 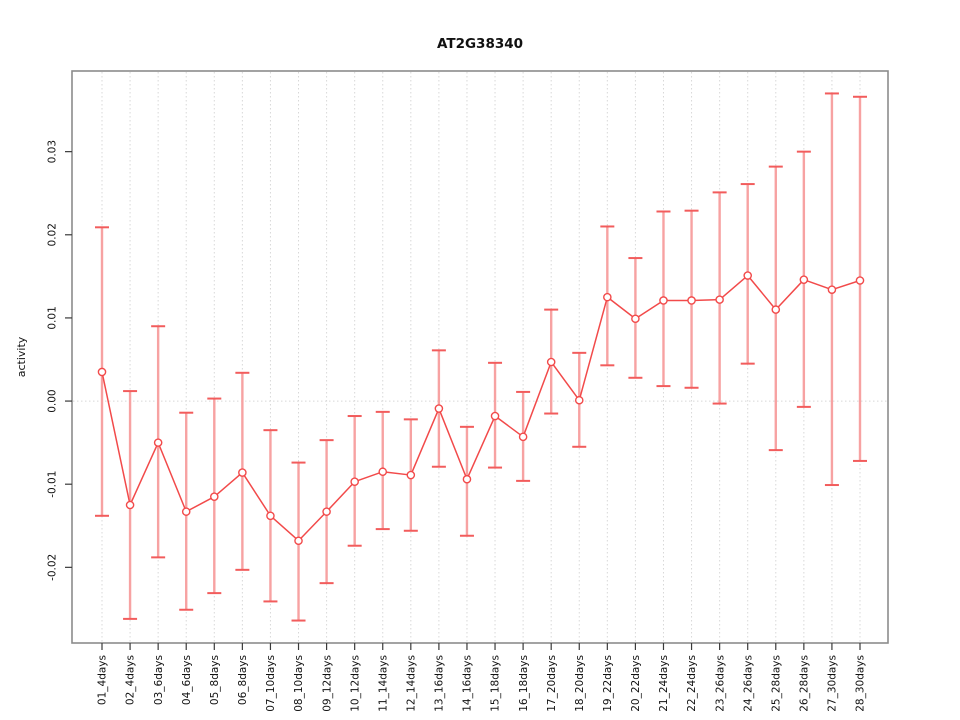 I want to click on x-tick-label: 25_28days, so click(x=776, y=683).